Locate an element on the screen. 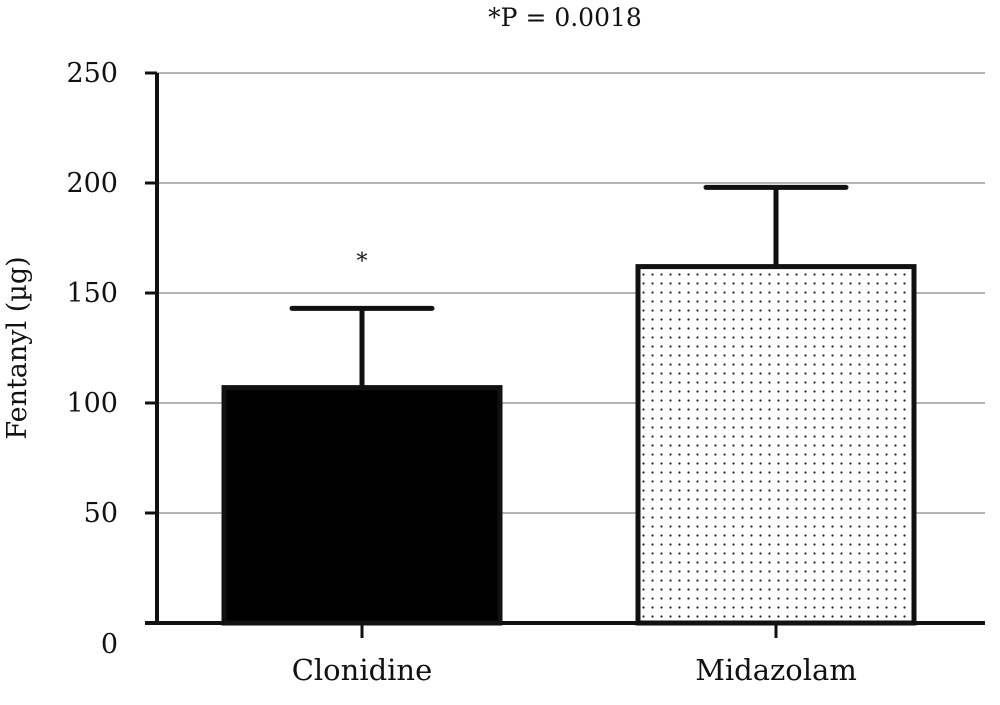  y-axis-title: Fentanyl (µg) is located at coordinates (17, 347).